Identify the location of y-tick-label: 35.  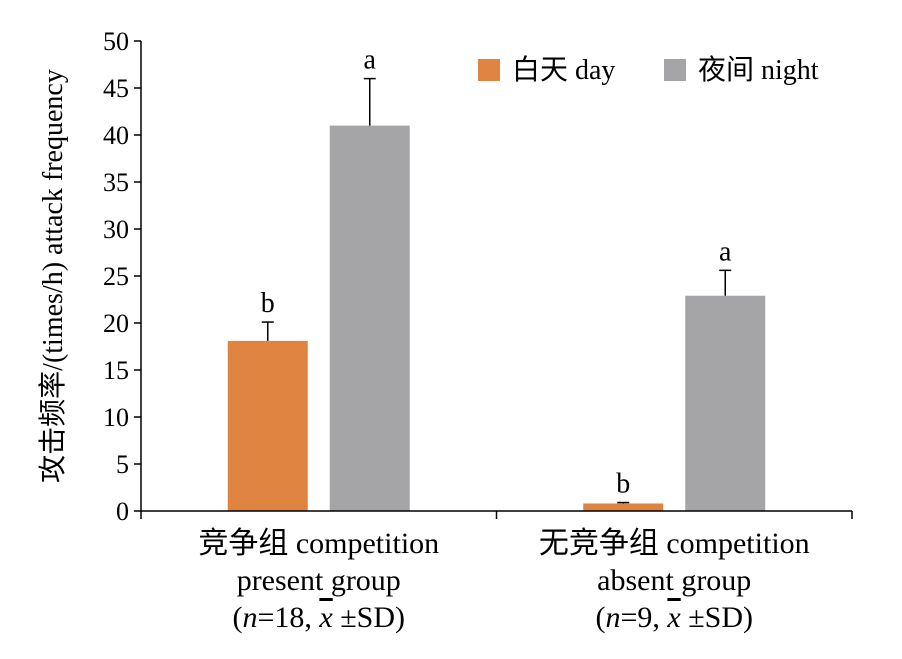
(116, 182).